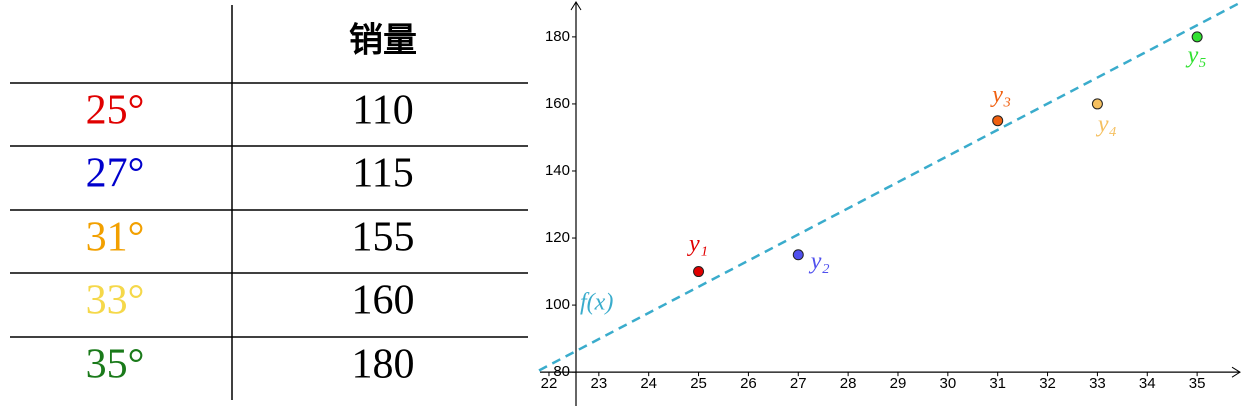  What do you see at coordinates (549, 383) in the screenshot?
I see `x-tick-label: 22` at bounding box center [549, 383].